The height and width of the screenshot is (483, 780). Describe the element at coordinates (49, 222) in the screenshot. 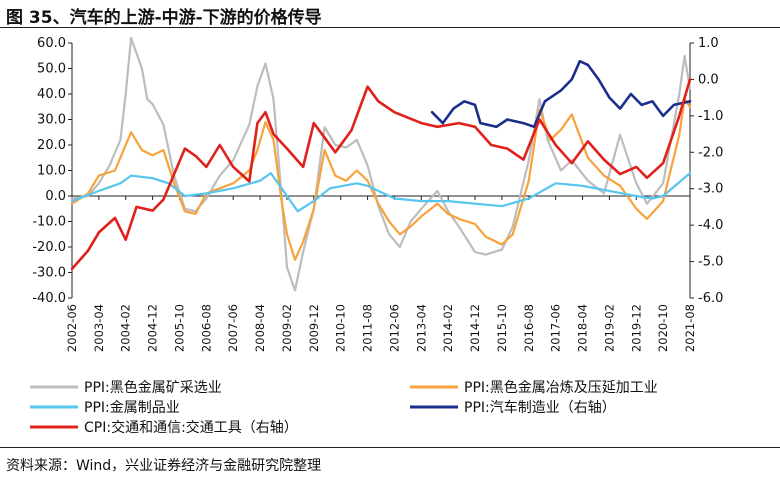

I see `y-left-tick-label: -10.0` at that location.